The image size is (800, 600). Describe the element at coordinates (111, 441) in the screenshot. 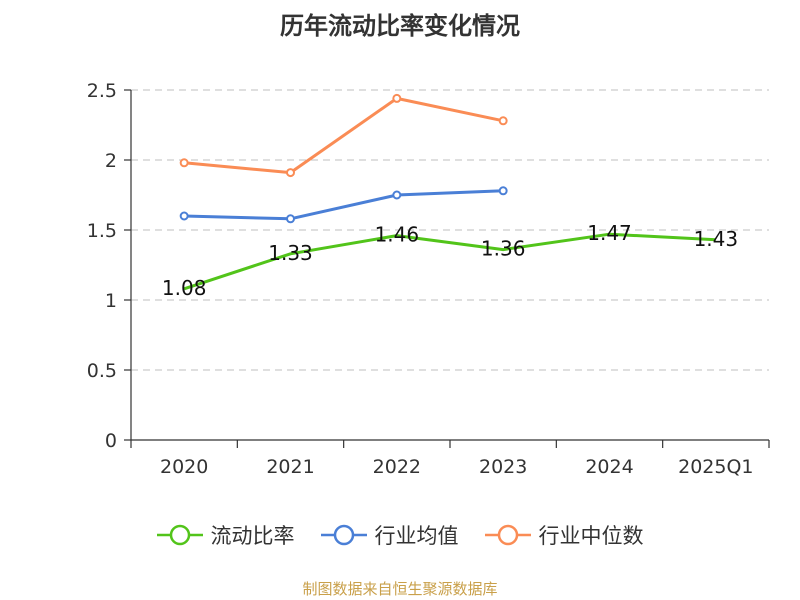

I see `y-tick-label: 0` at that location.